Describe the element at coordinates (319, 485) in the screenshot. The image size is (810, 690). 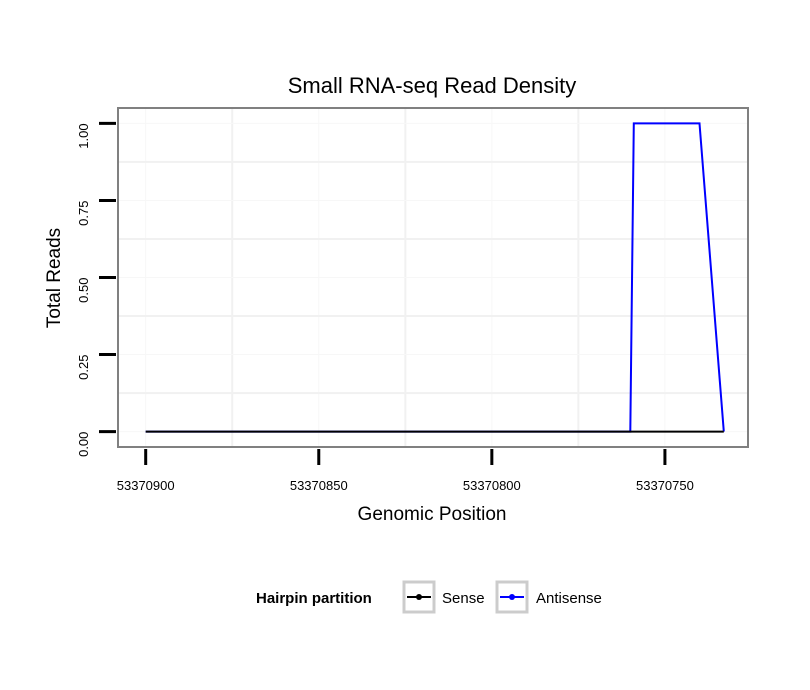
I see `x-axis-tick-label: 53370850` at that location.